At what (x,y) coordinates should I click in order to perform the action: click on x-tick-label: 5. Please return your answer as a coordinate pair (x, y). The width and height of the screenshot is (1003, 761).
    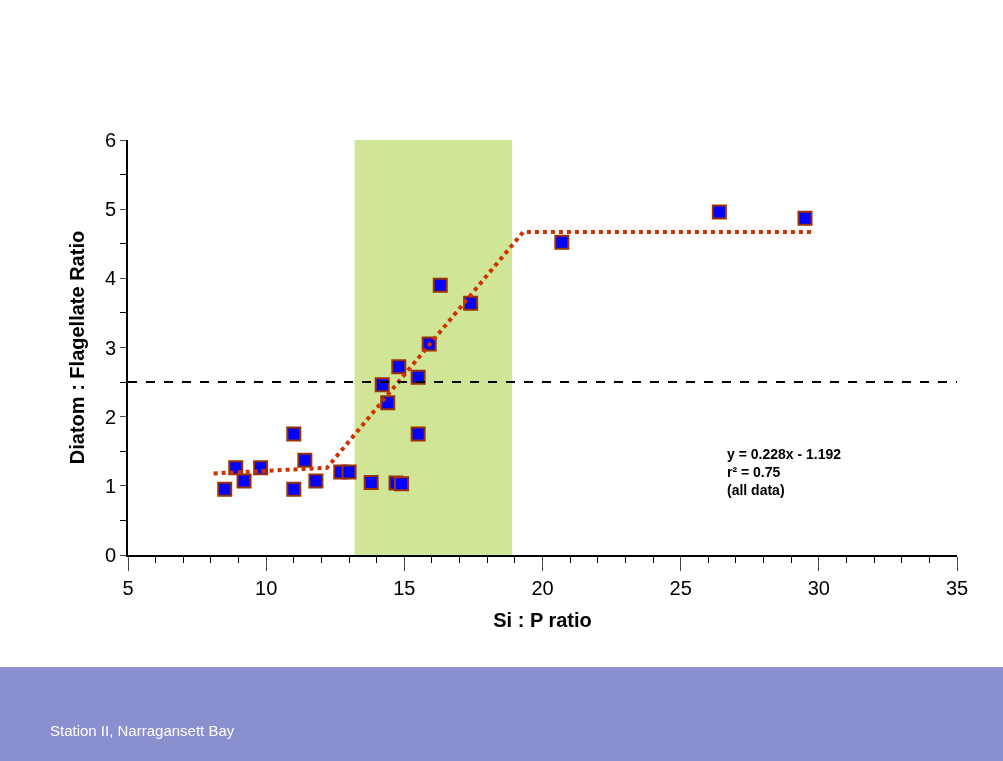
    Looking at the image, I should click on (128, 588).